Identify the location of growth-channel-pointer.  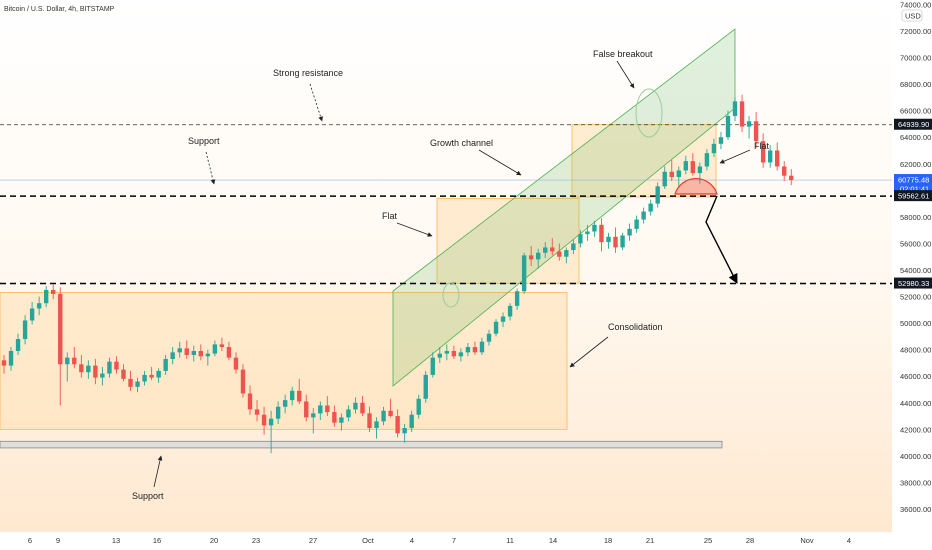
(500, 162).